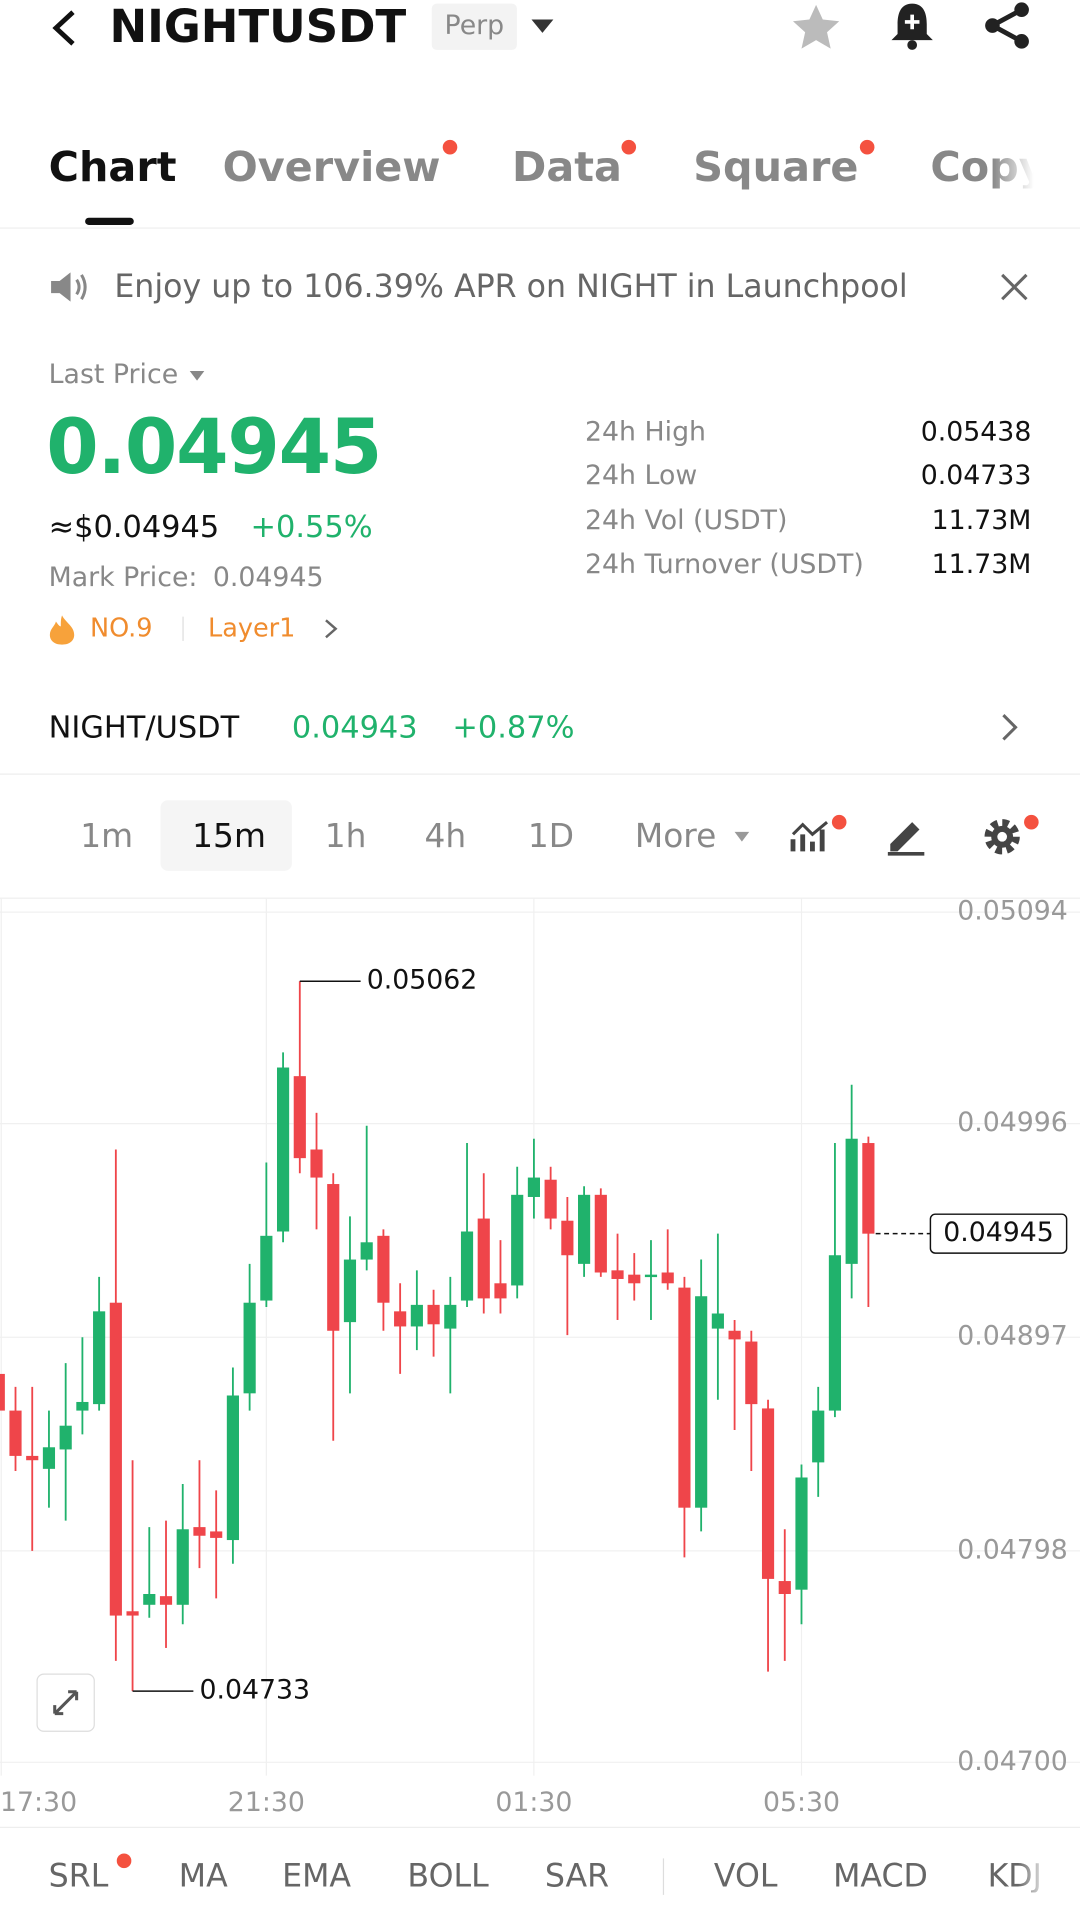 The height and width of the screenshot is (1907, 1080). Describe the element at coordinates (1008, 25) in the screenshot. I see `share-icon` at that location.